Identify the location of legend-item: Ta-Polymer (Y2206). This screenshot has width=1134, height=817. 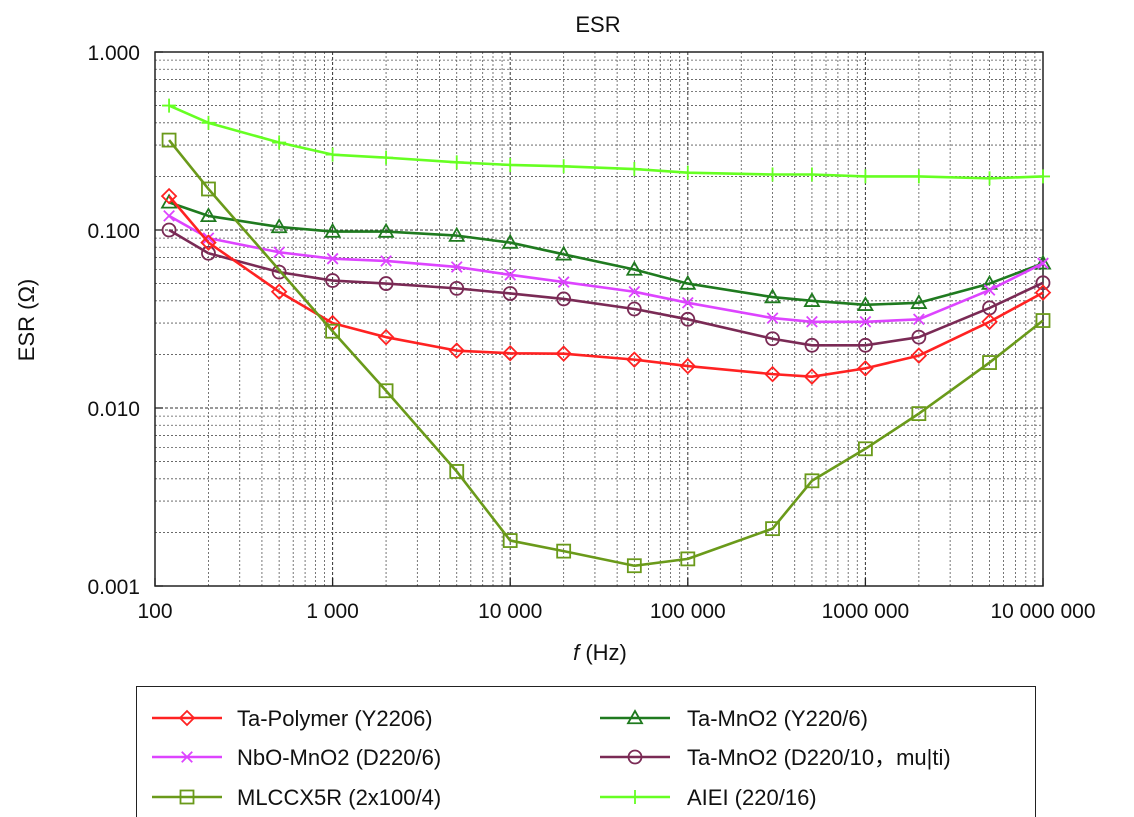
(292, 718).